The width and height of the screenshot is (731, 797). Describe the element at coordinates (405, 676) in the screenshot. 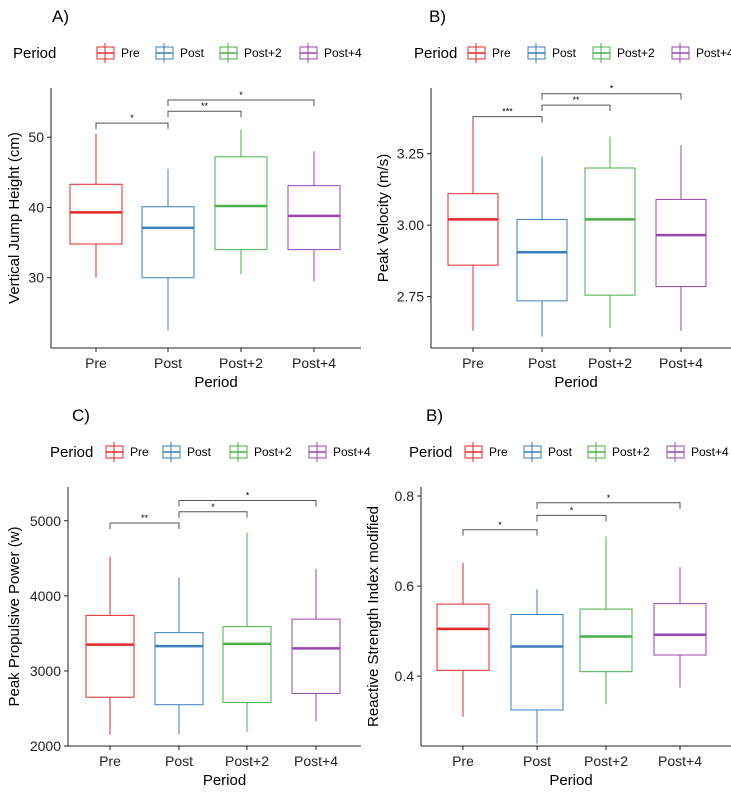

I see `y-tick-label: 0.4` at that location.